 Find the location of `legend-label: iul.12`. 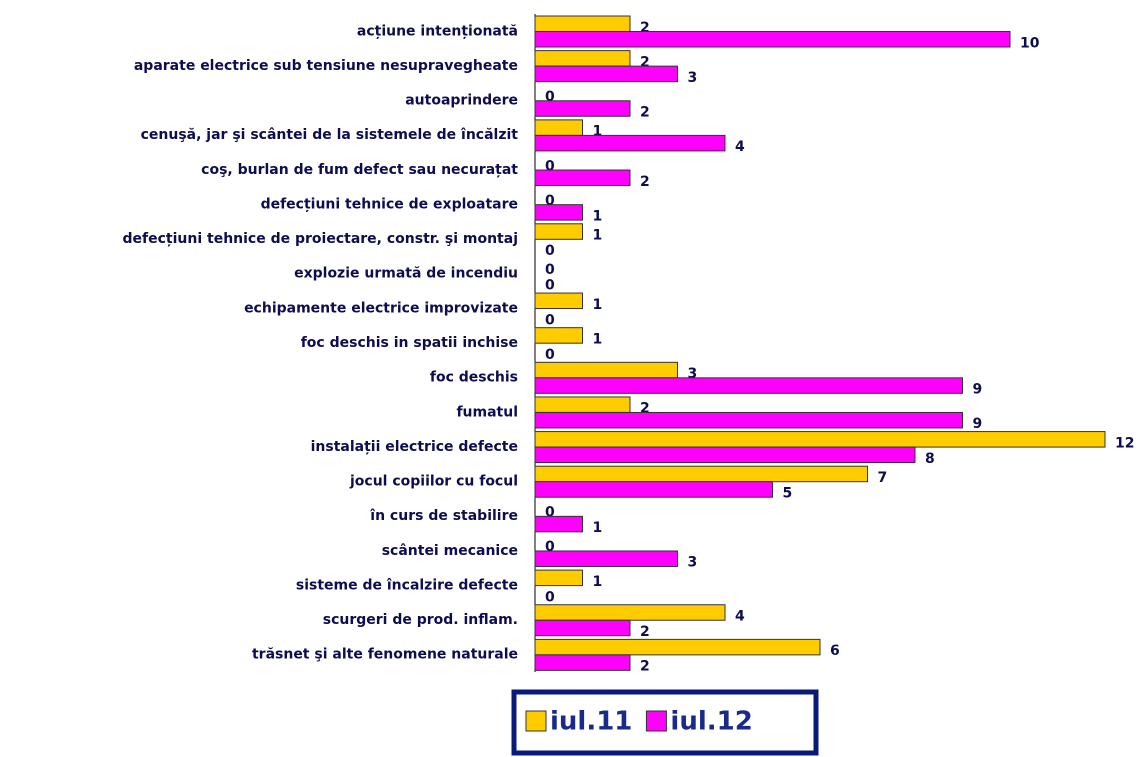

legend-label: iul.12 is located at coordinates (711, 722).